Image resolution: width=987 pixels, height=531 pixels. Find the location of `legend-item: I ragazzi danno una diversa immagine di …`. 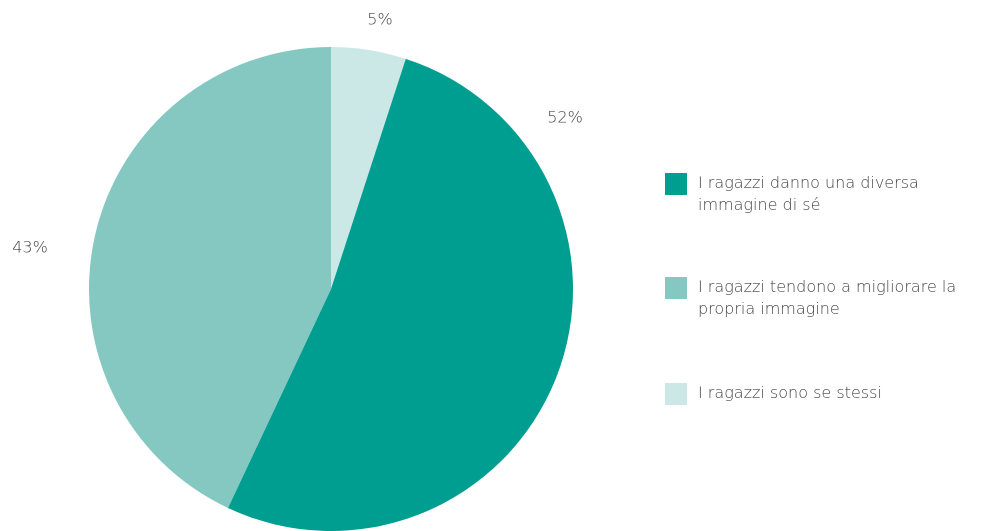

legend-item: I ragazzi danno una diversa immagine di … is located at coordinates (815, 194).